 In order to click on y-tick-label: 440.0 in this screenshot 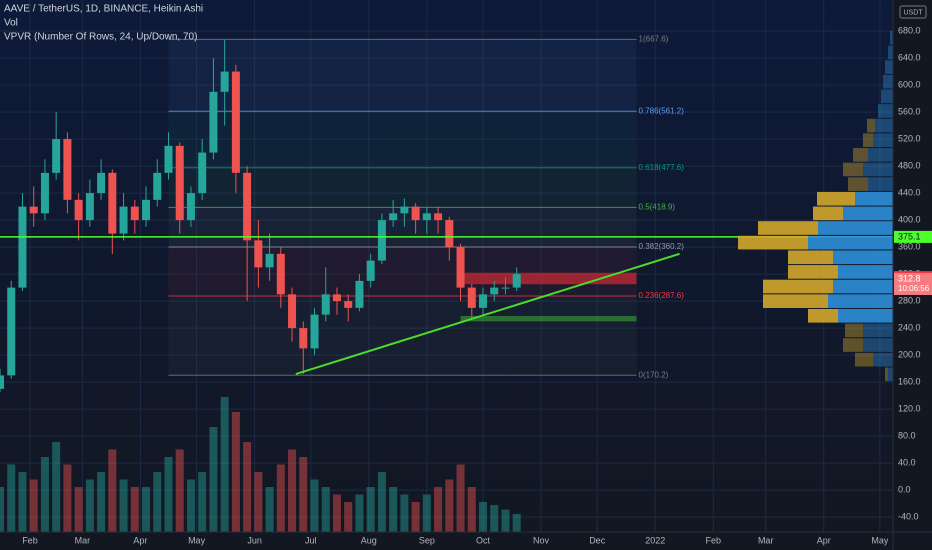, I will do `click(909, 192)`.